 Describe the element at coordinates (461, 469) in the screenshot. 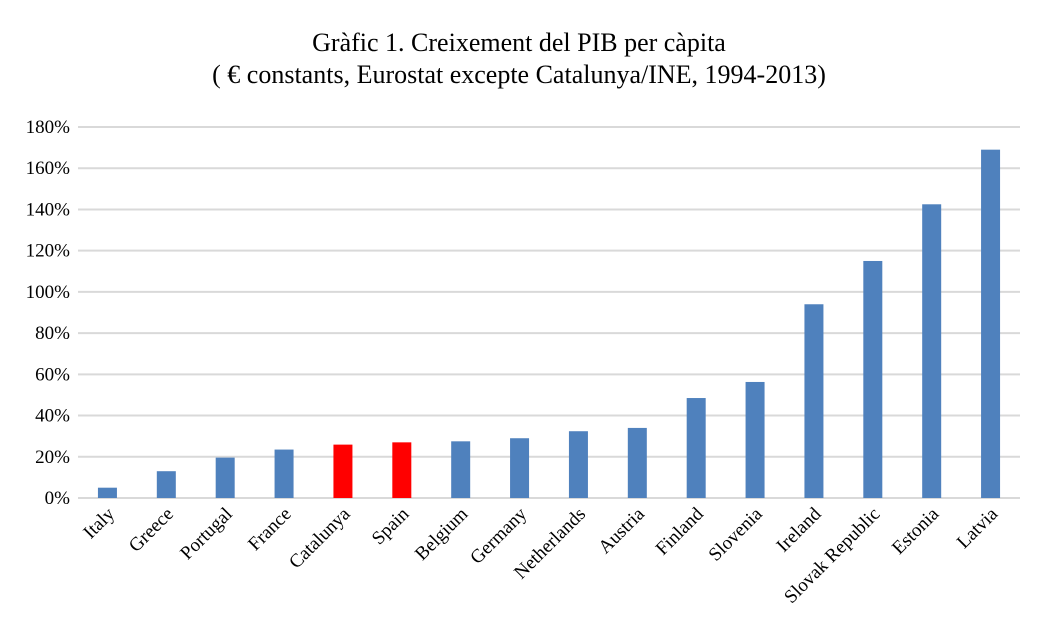

I see `bar-belgium` at that location.